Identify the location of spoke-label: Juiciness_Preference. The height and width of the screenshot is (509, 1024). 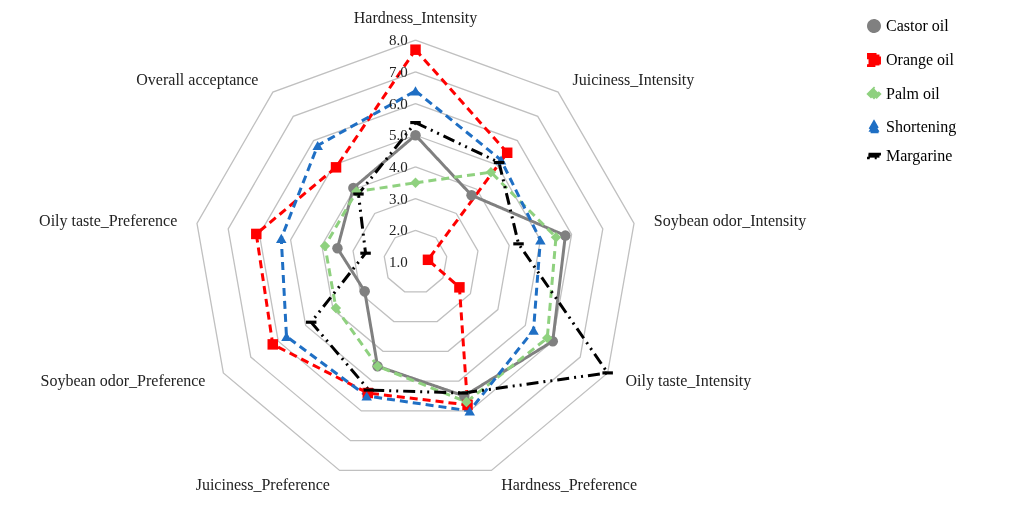
(262, 485).